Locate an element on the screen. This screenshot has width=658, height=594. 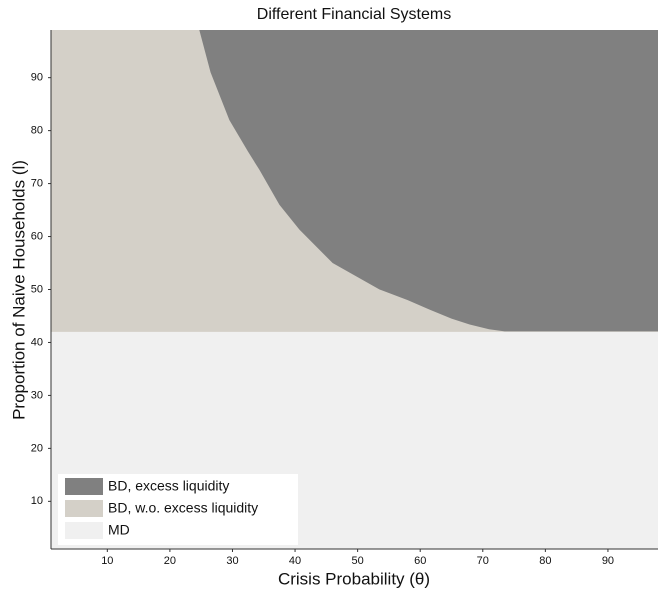
x-tick-label: 10 is located at coordinates (107, 561).